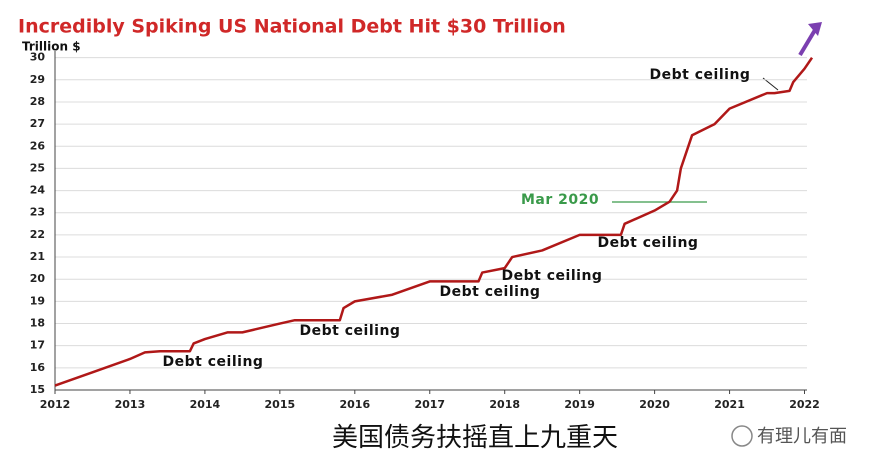 This screenshot has width=891, height=475. What do you see at coordinates (38, 367) in the screenshot?
I see `y-tick-label: 16` at bounding box center [38, 367].